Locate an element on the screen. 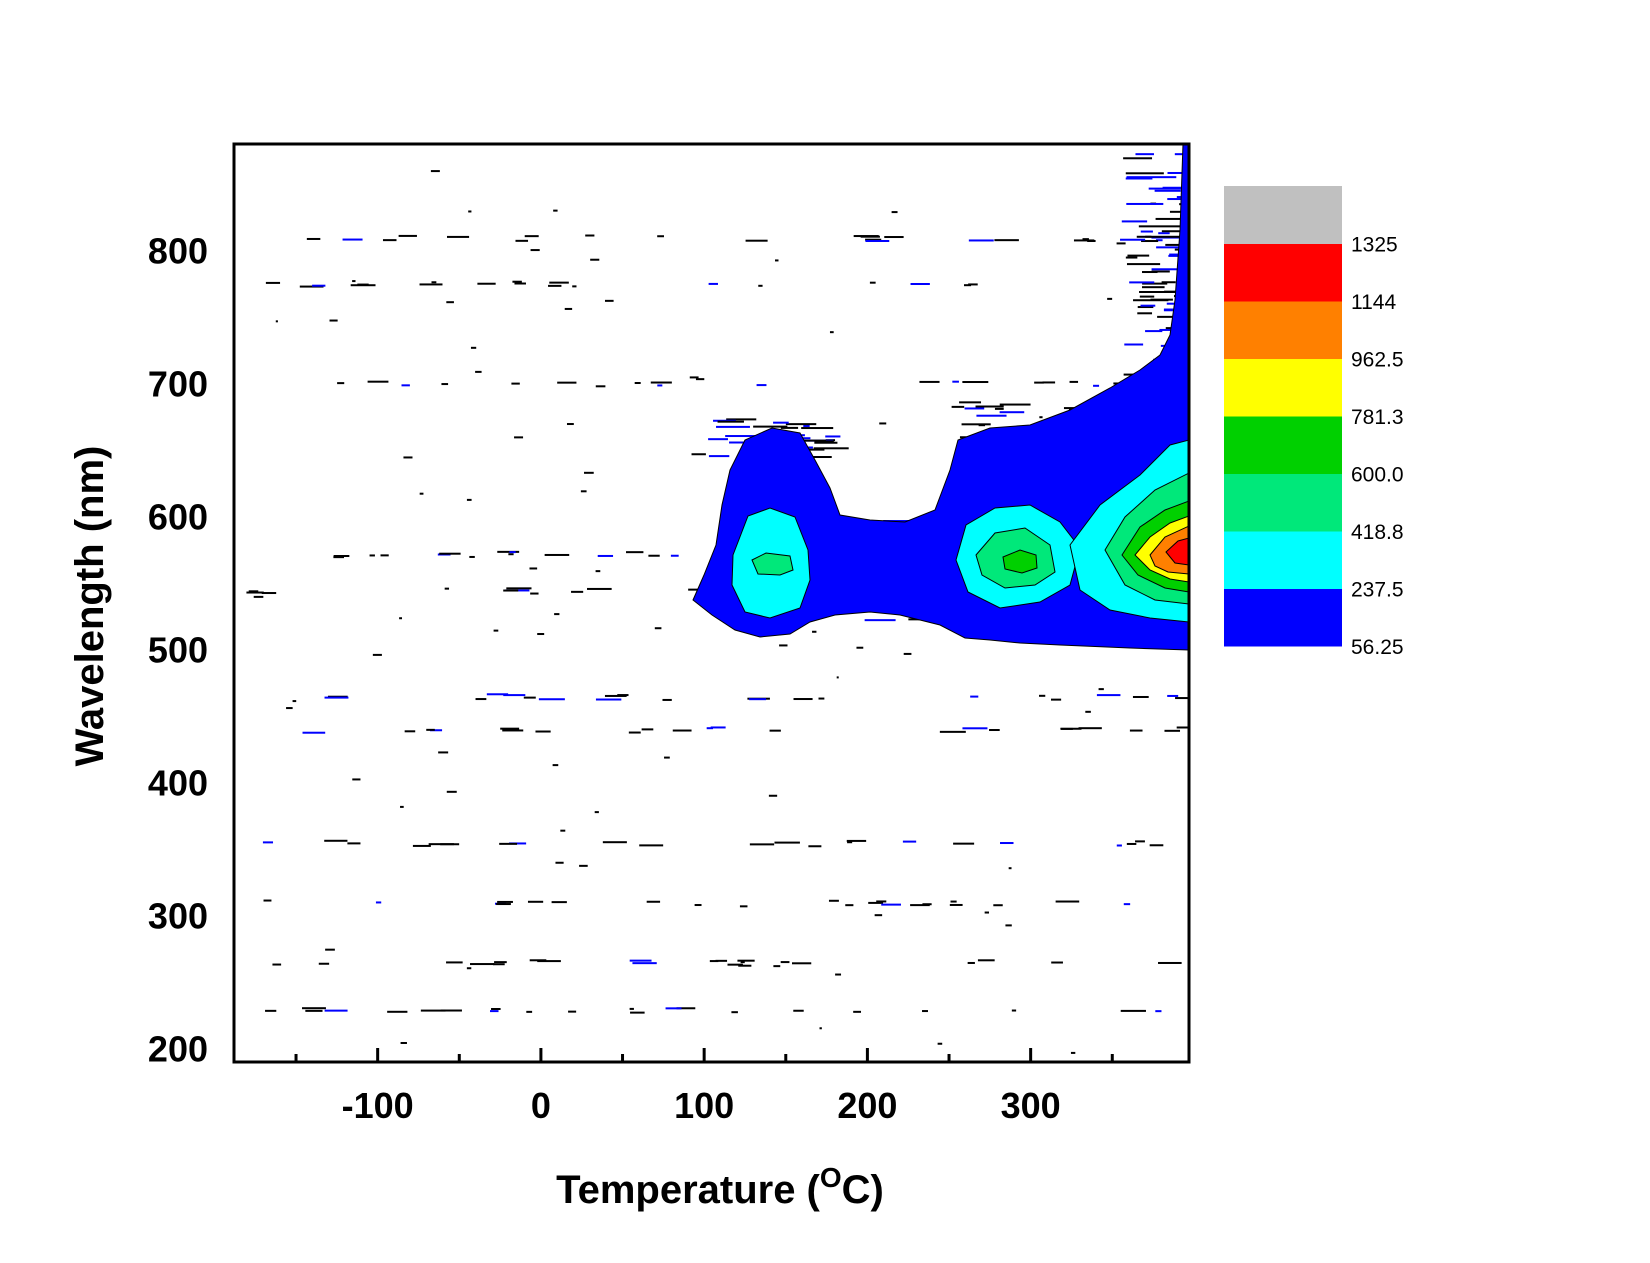  colorbar-level-label: 781.3 is located at coordinates (1377, 417).